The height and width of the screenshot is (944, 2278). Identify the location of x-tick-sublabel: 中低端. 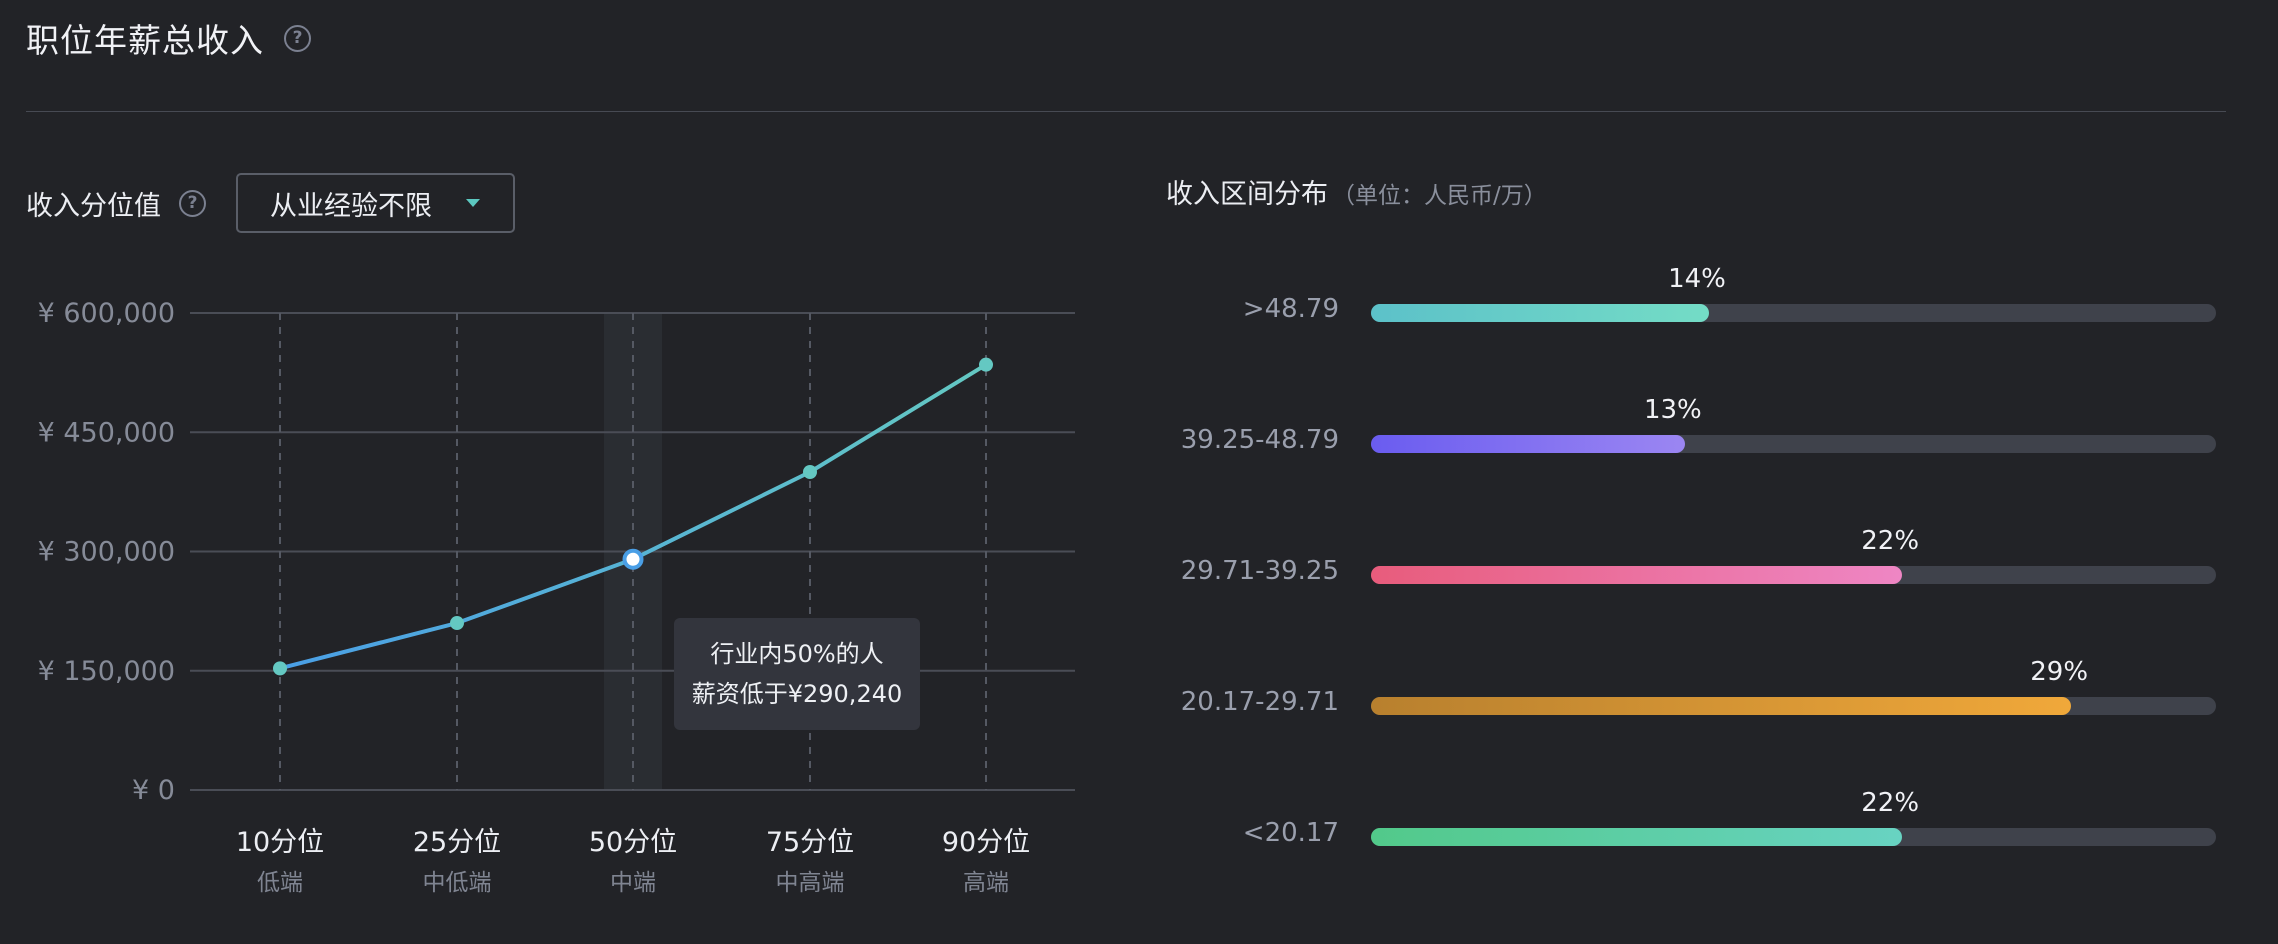
(457, 883).